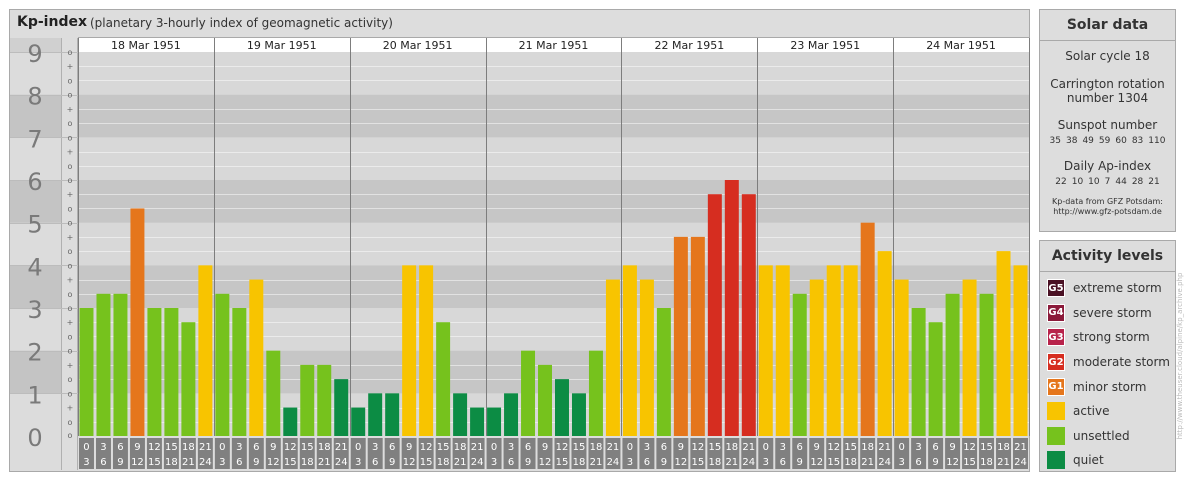 The image size is (1184, 480). I want to click on sunspot-value: 60, so click(1121, 141).